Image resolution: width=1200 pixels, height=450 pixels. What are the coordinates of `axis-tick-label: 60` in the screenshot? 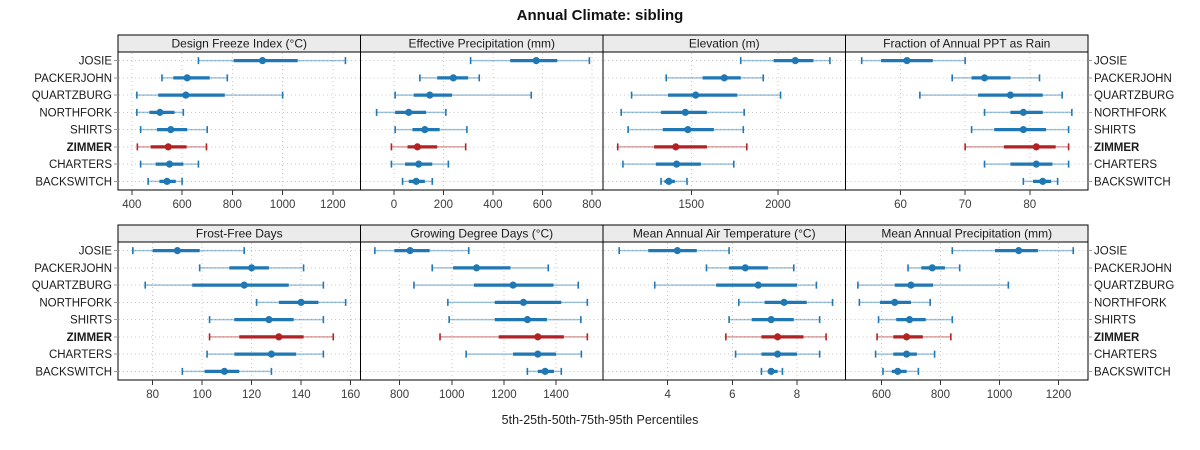 It's located at (900, 205).